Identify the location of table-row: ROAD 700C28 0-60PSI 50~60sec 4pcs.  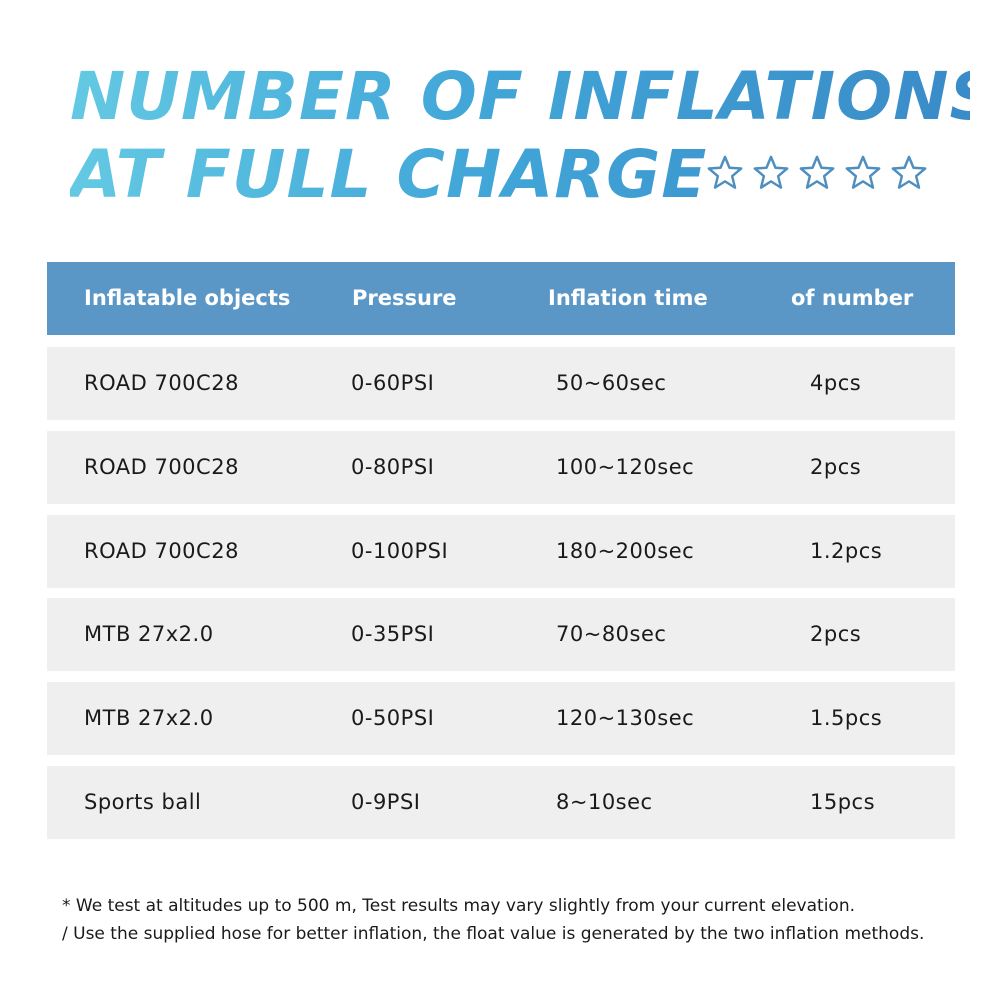
(501, 383).